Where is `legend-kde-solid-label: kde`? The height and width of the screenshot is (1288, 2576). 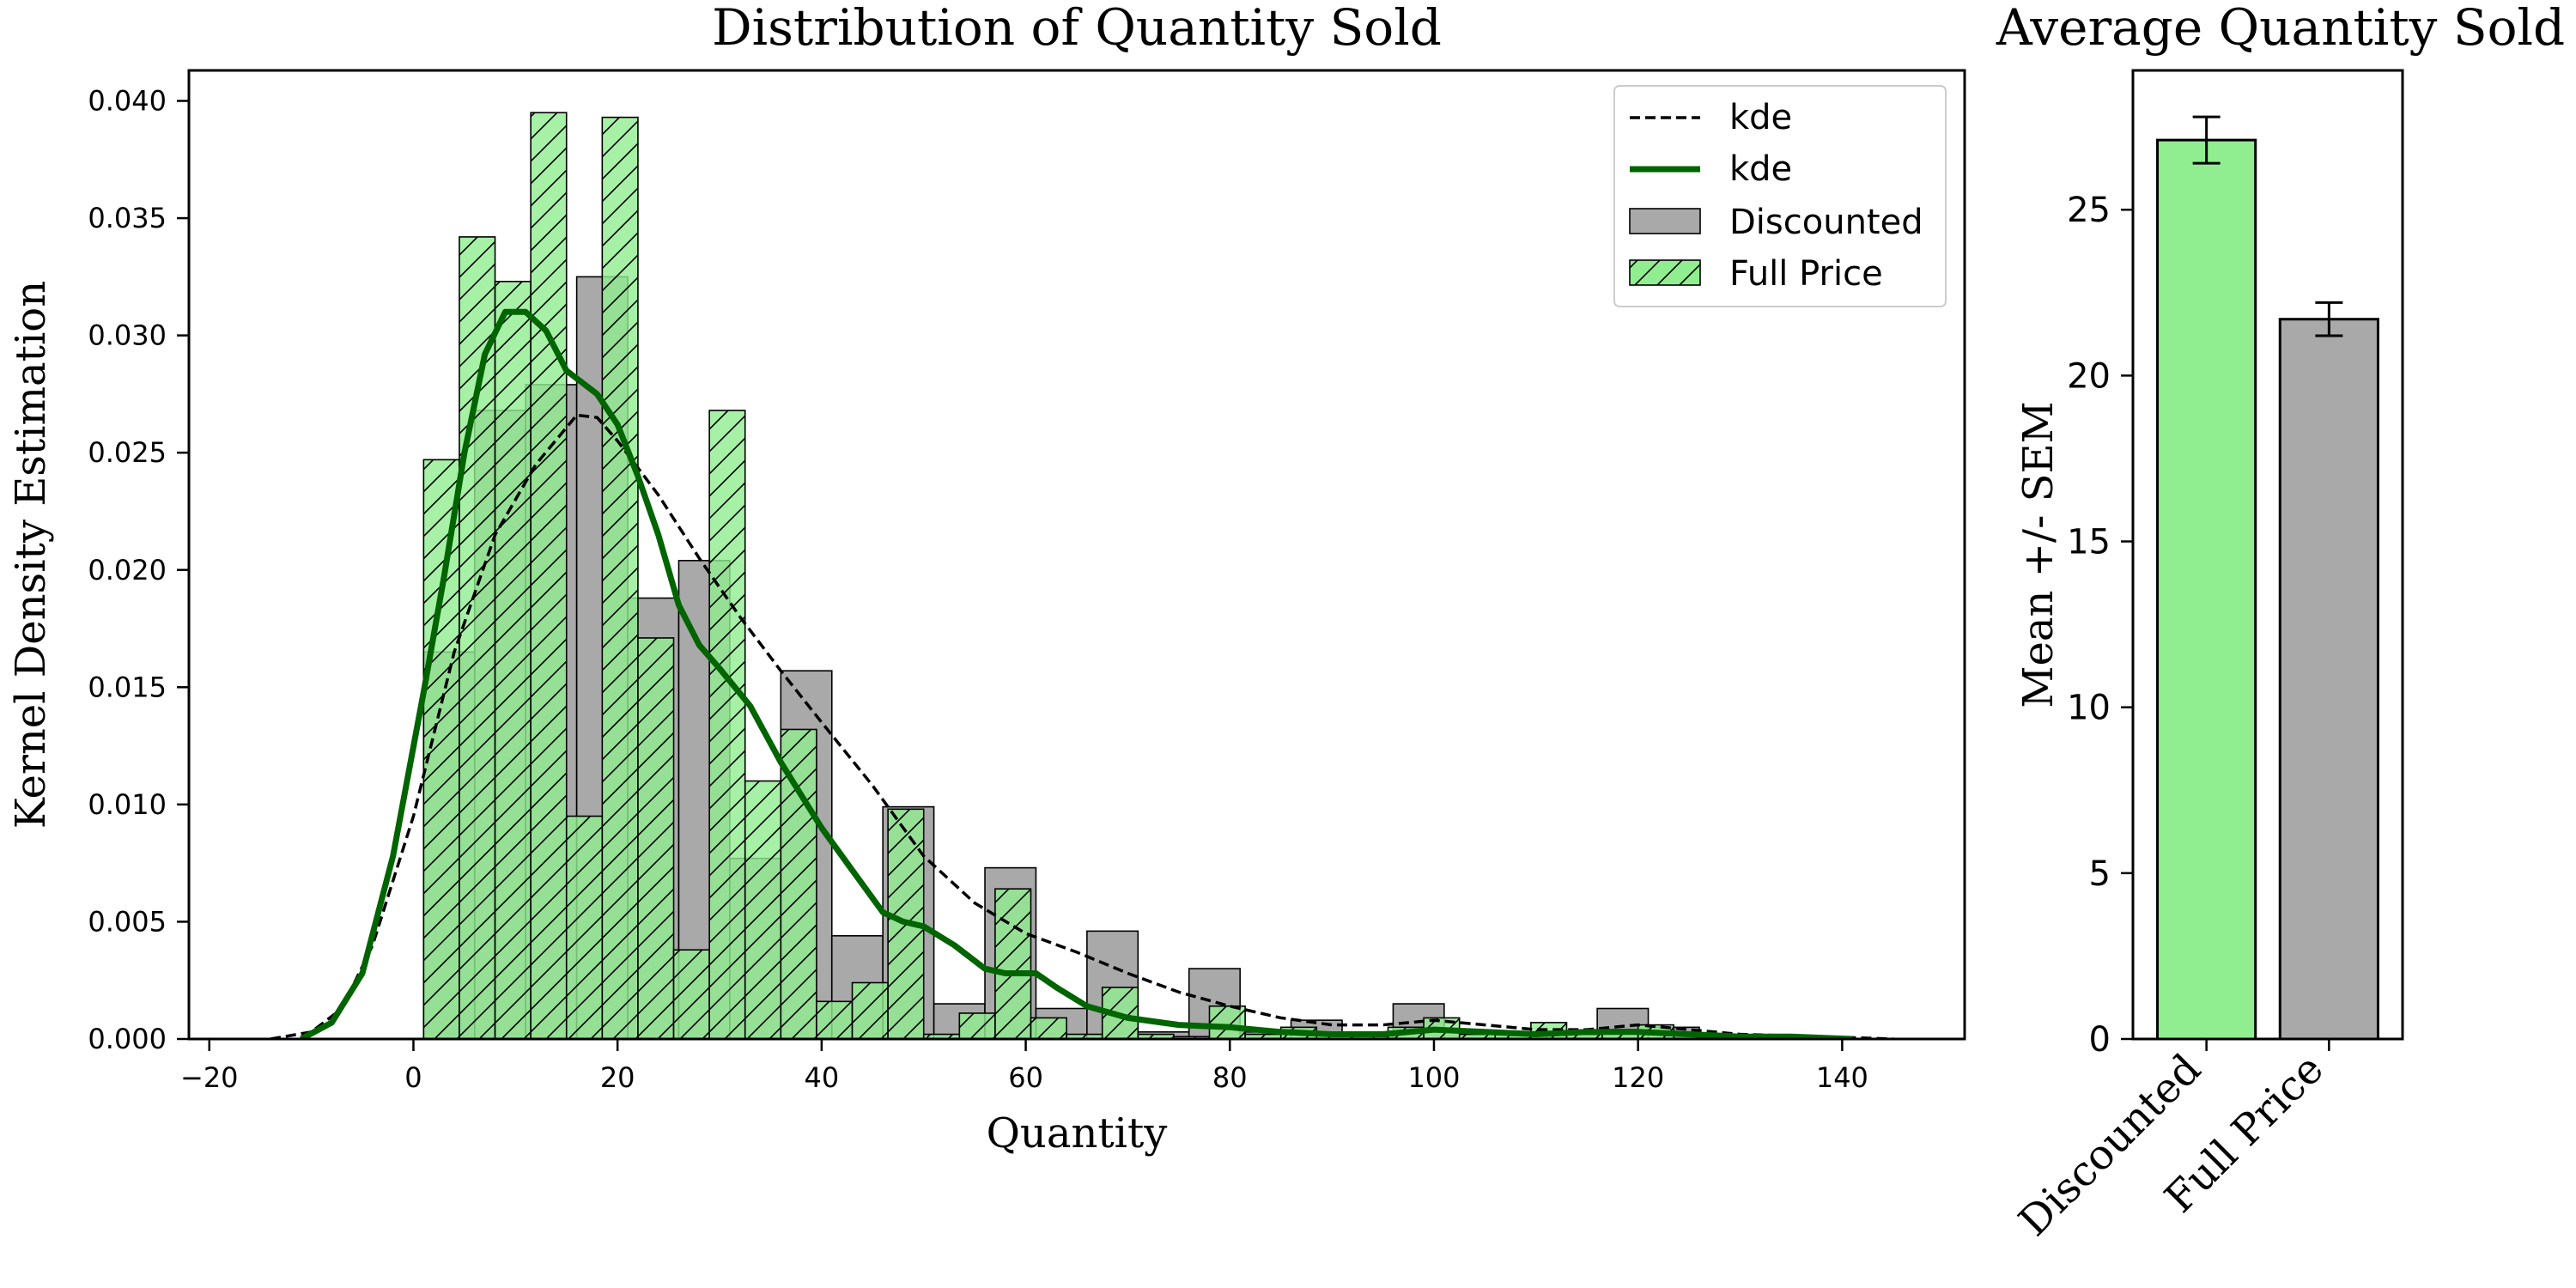 legend-kde-solid-label: kde is located at coordinates (1761, 169).